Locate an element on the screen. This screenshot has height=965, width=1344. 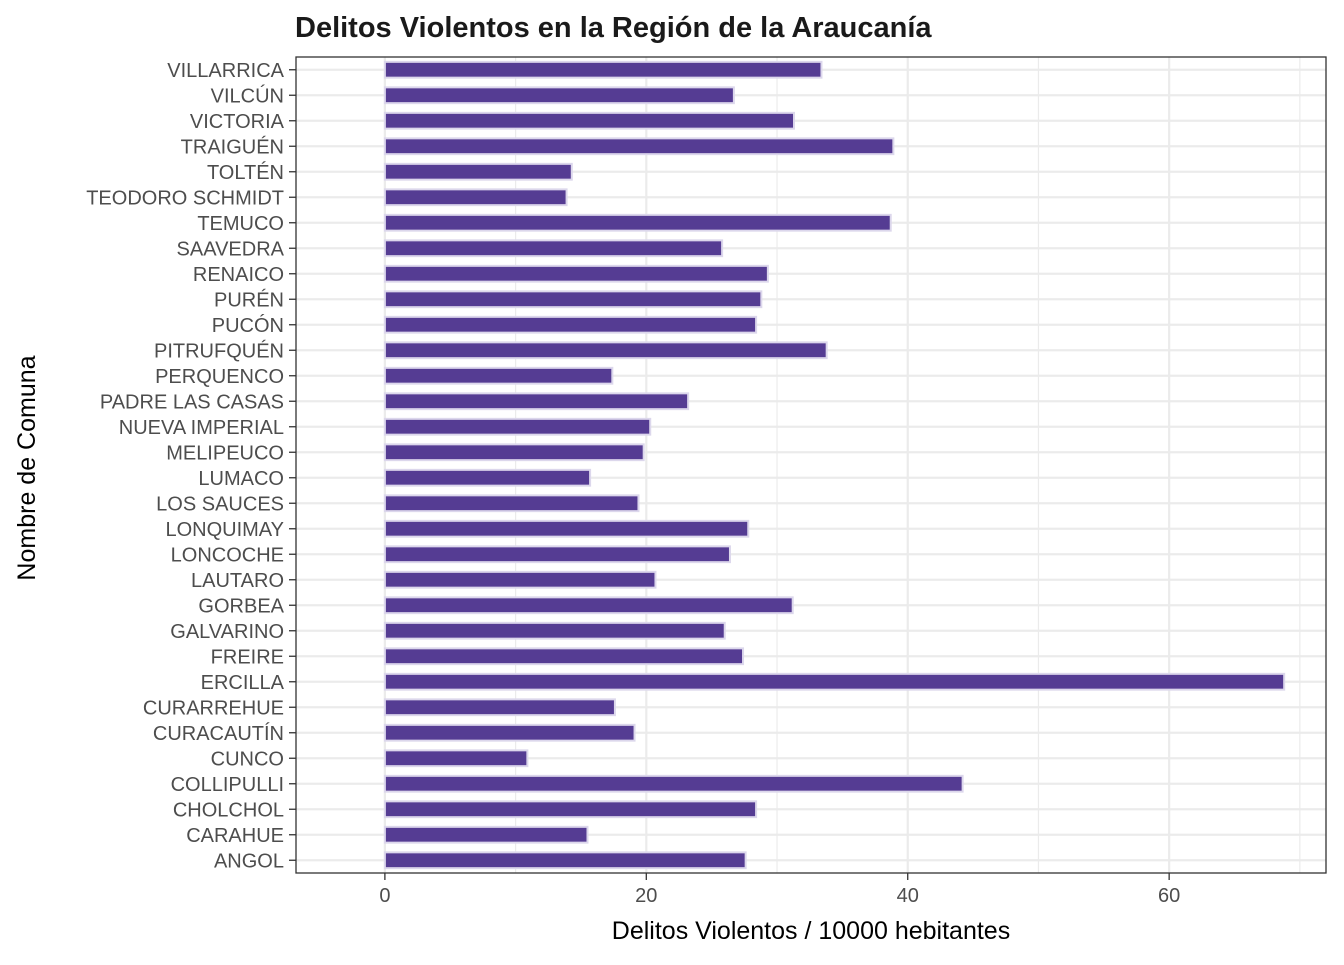
x-tick-label: 20 is located at coordinates (646, 896).